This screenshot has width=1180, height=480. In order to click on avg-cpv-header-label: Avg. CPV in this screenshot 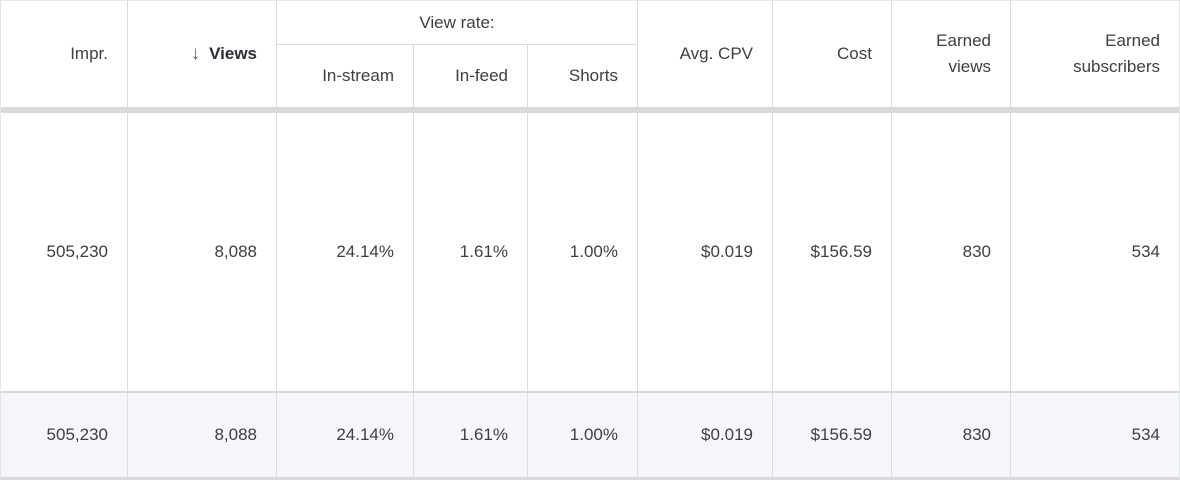, I will do `click(716, 53)`.